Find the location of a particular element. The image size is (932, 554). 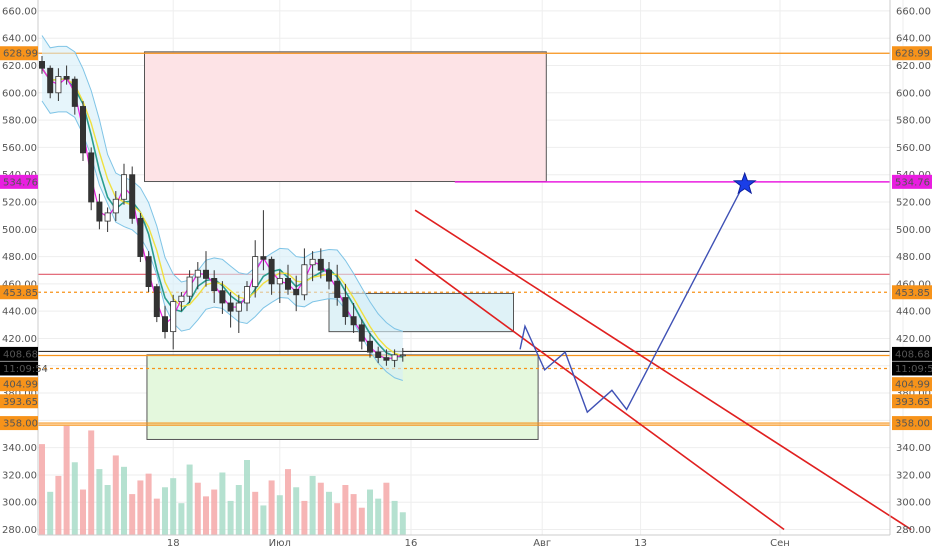

price-tag-right: 393.65 is located at coordinates (912, 402).